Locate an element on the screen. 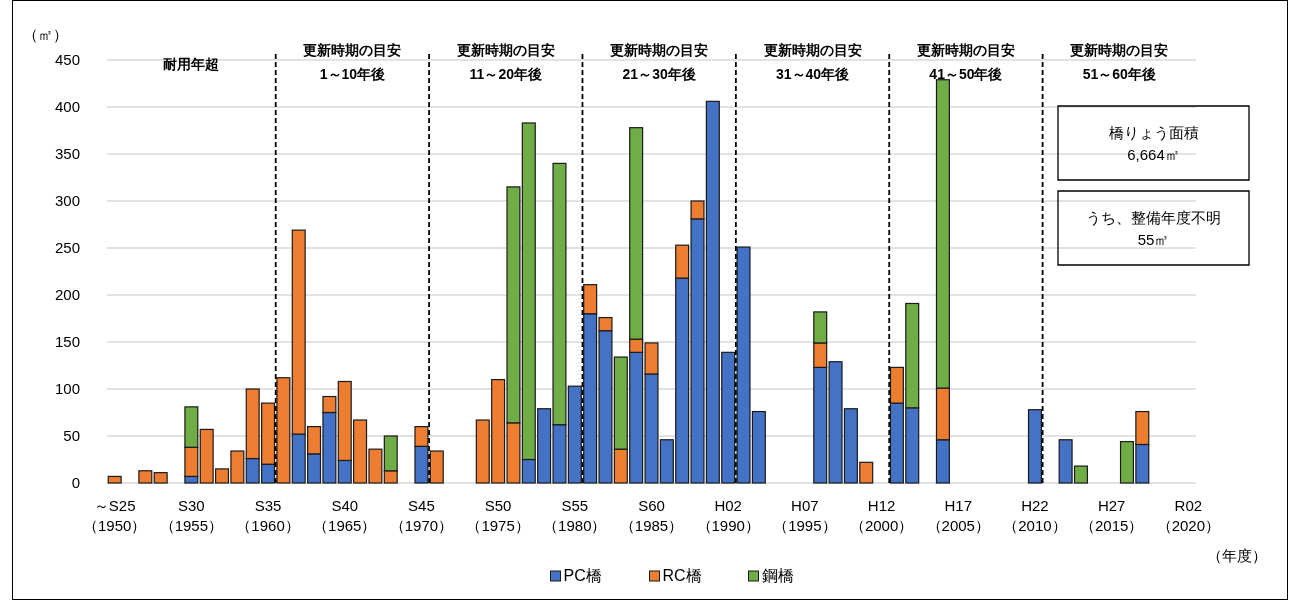  y-tick-label: 250 is located at coordinates (67, 247).